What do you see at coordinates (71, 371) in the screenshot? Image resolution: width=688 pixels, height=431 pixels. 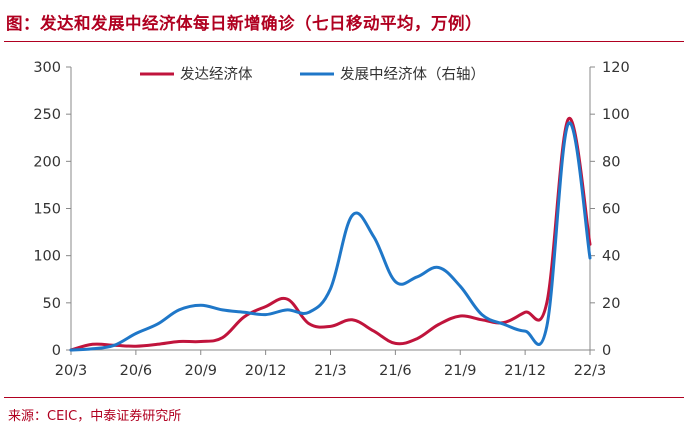 I see `x-tick-label: 20/3` at bounding box center [71, 371].